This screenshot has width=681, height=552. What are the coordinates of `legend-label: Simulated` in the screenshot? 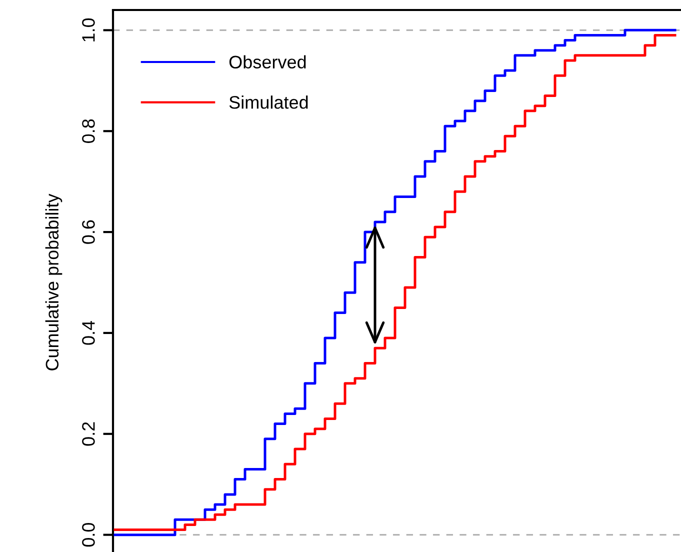 It's located at (268, 102).